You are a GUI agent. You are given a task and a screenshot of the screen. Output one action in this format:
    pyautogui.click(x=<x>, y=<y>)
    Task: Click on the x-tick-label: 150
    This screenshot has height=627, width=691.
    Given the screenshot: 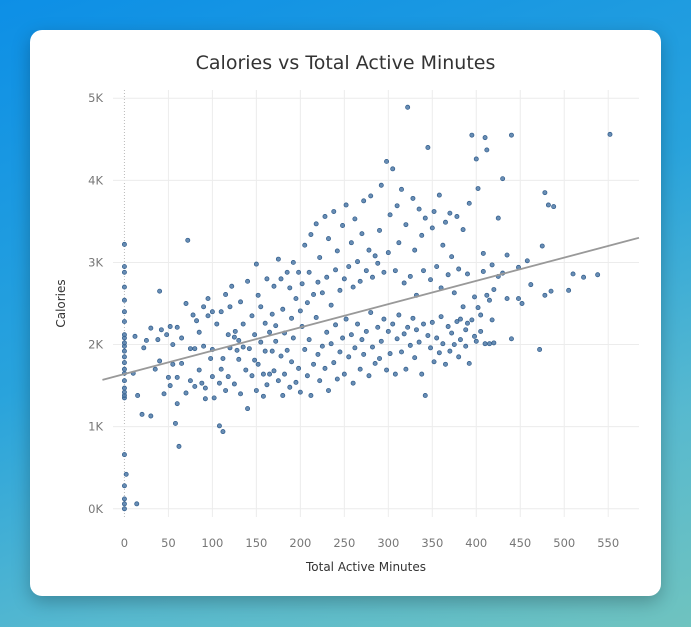 What is the action you would take?
    pyautogui.click(x=256, y=543)
    